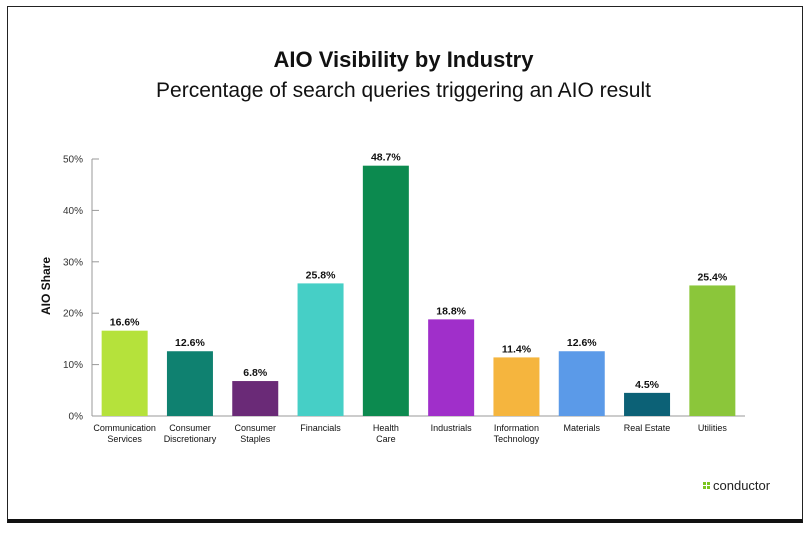 This screenshot has height=534, width=807. Describe the element at coordinates (706, 485) in the screenshot. I see `conductor-logo-icon` at that location.